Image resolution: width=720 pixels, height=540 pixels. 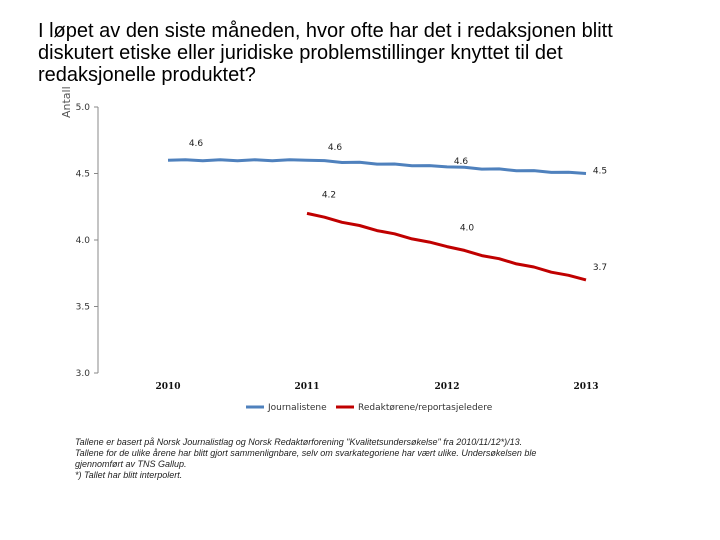 What do you see at coordinates (600, 172) in the screenshot?
I see `data-label: 4.5` at bounding box center [600, 172].